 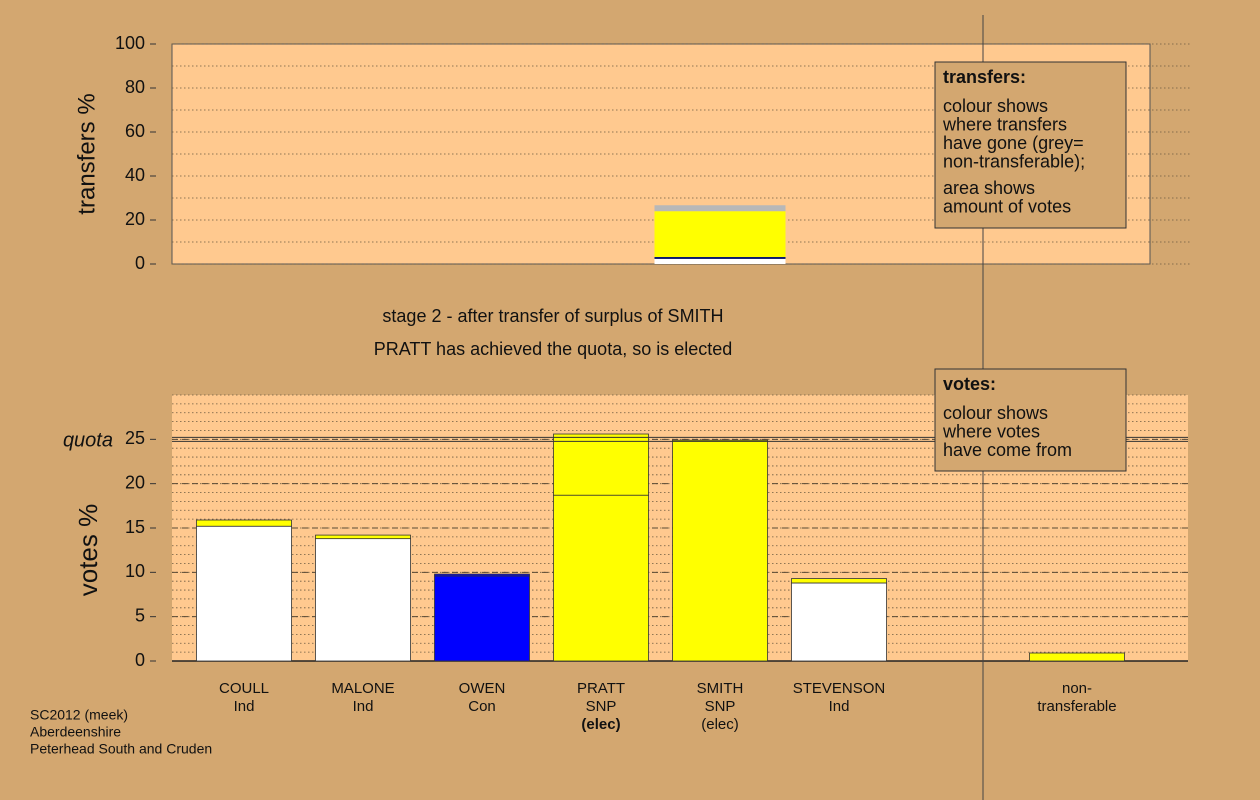 What do you see at coordinates (362, 688) in the screenshot?
I see `x-tick-label: MALONE` at bounding box center [362, 688].